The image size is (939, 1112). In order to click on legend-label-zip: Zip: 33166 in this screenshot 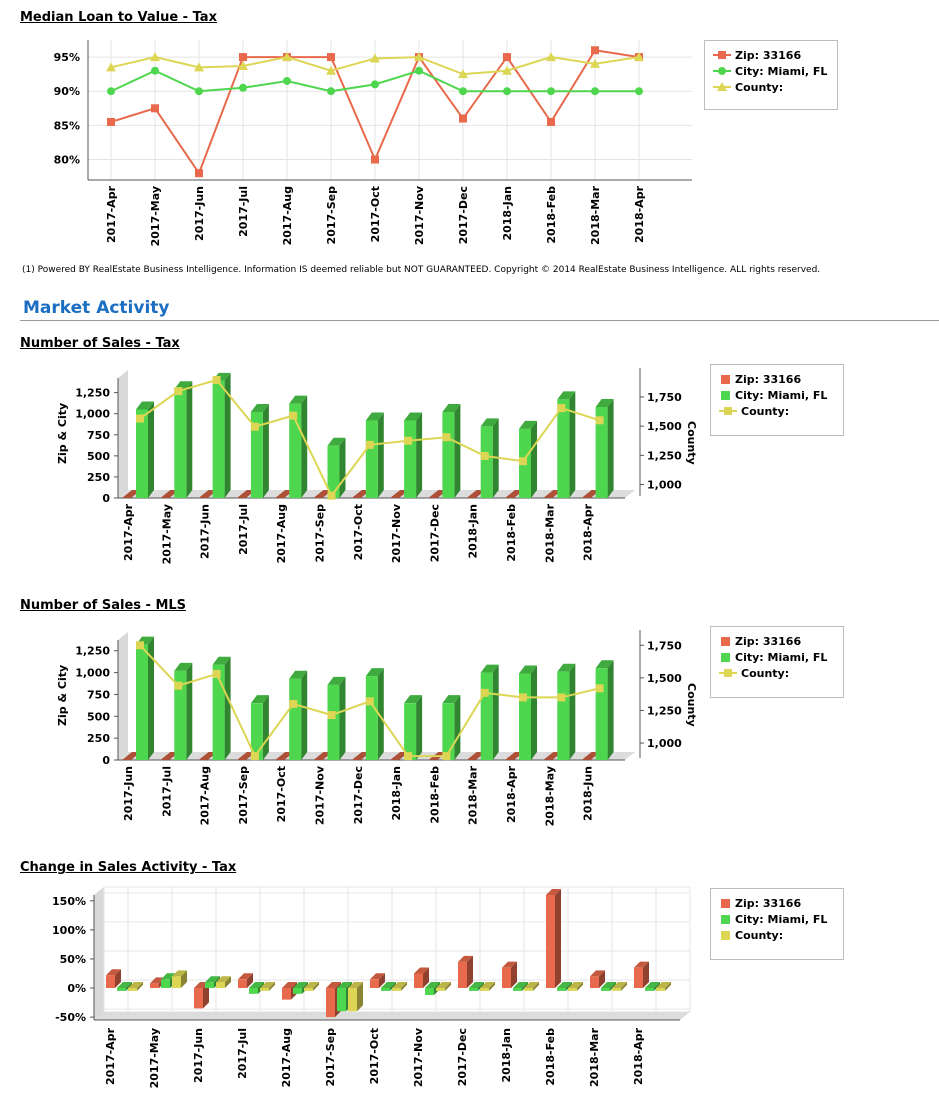, I will do `click(768, 903)`.